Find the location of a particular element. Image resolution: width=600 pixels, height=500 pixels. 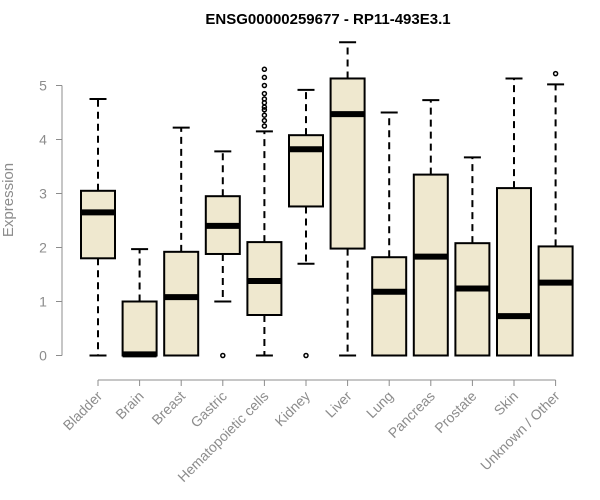

y-tick-label: 0 is located at coordinates (43, 356).